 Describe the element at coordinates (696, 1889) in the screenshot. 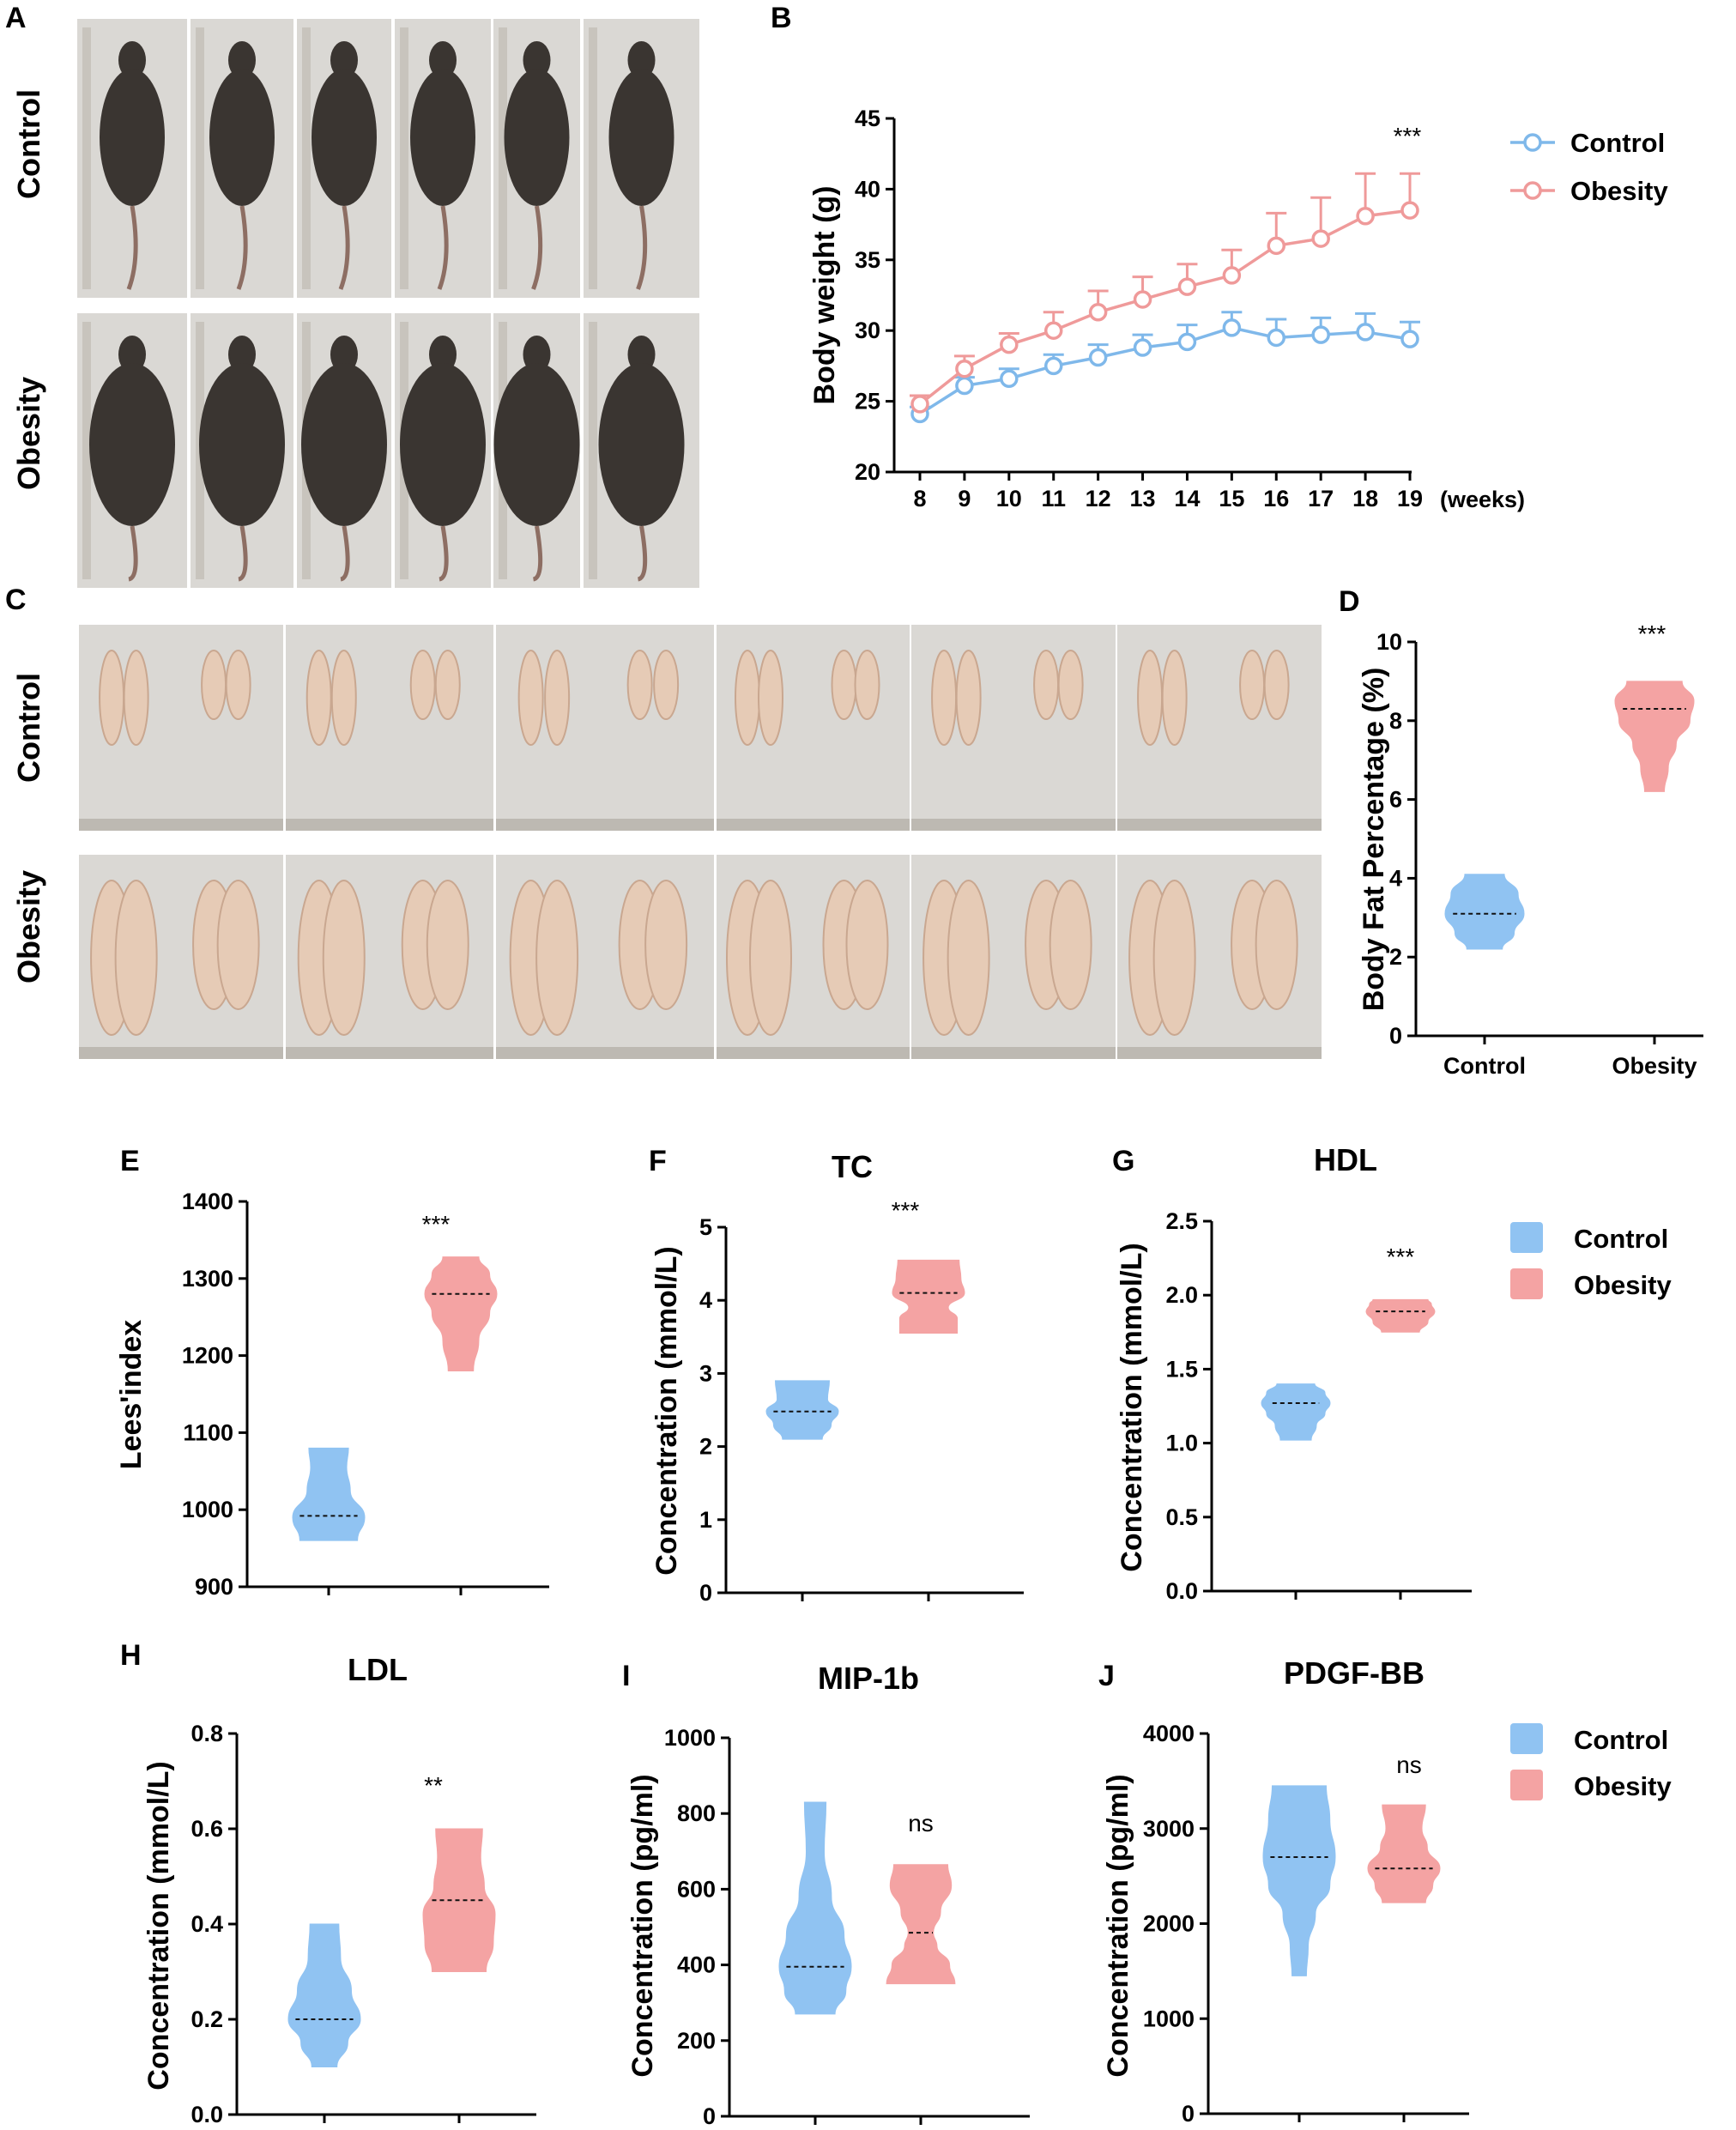

I see `y-tick-label: 600` at that location.